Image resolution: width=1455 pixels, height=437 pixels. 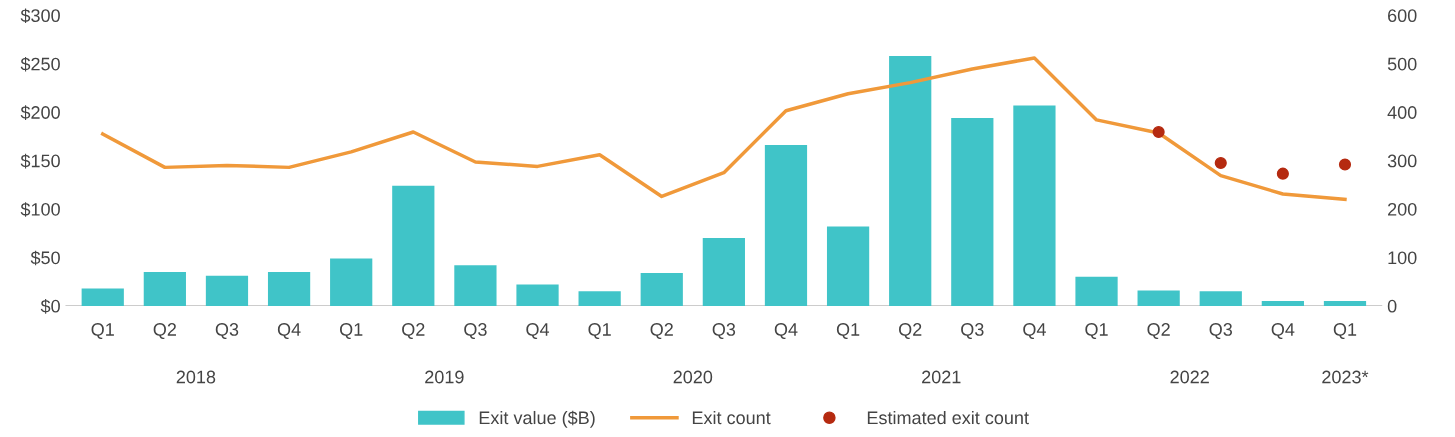 What do you see at coordinates (444, 377) in the screenshot?
I see `text: 2019` at bounding box center [444, 377].